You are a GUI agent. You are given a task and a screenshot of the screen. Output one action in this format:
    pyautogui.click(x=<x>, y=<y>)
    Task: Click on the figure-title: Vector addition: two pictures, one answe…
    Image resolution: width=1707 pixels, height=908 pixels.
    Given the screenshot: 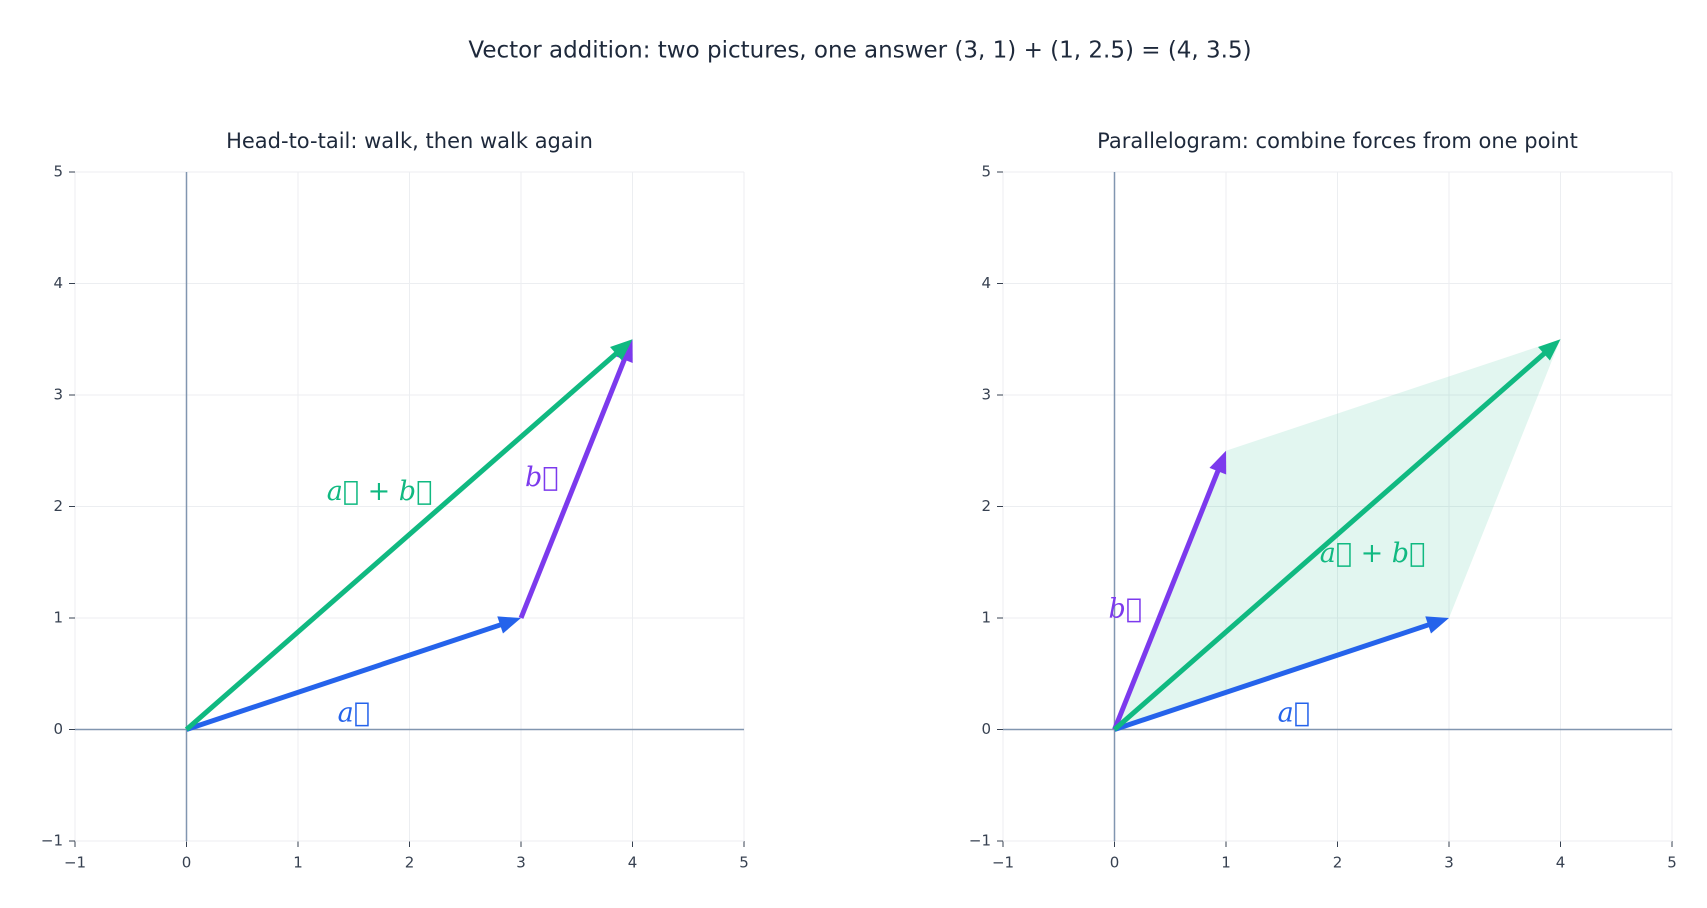 What is the action you would take?
    pyautogui.click(x=859, y=51)
    